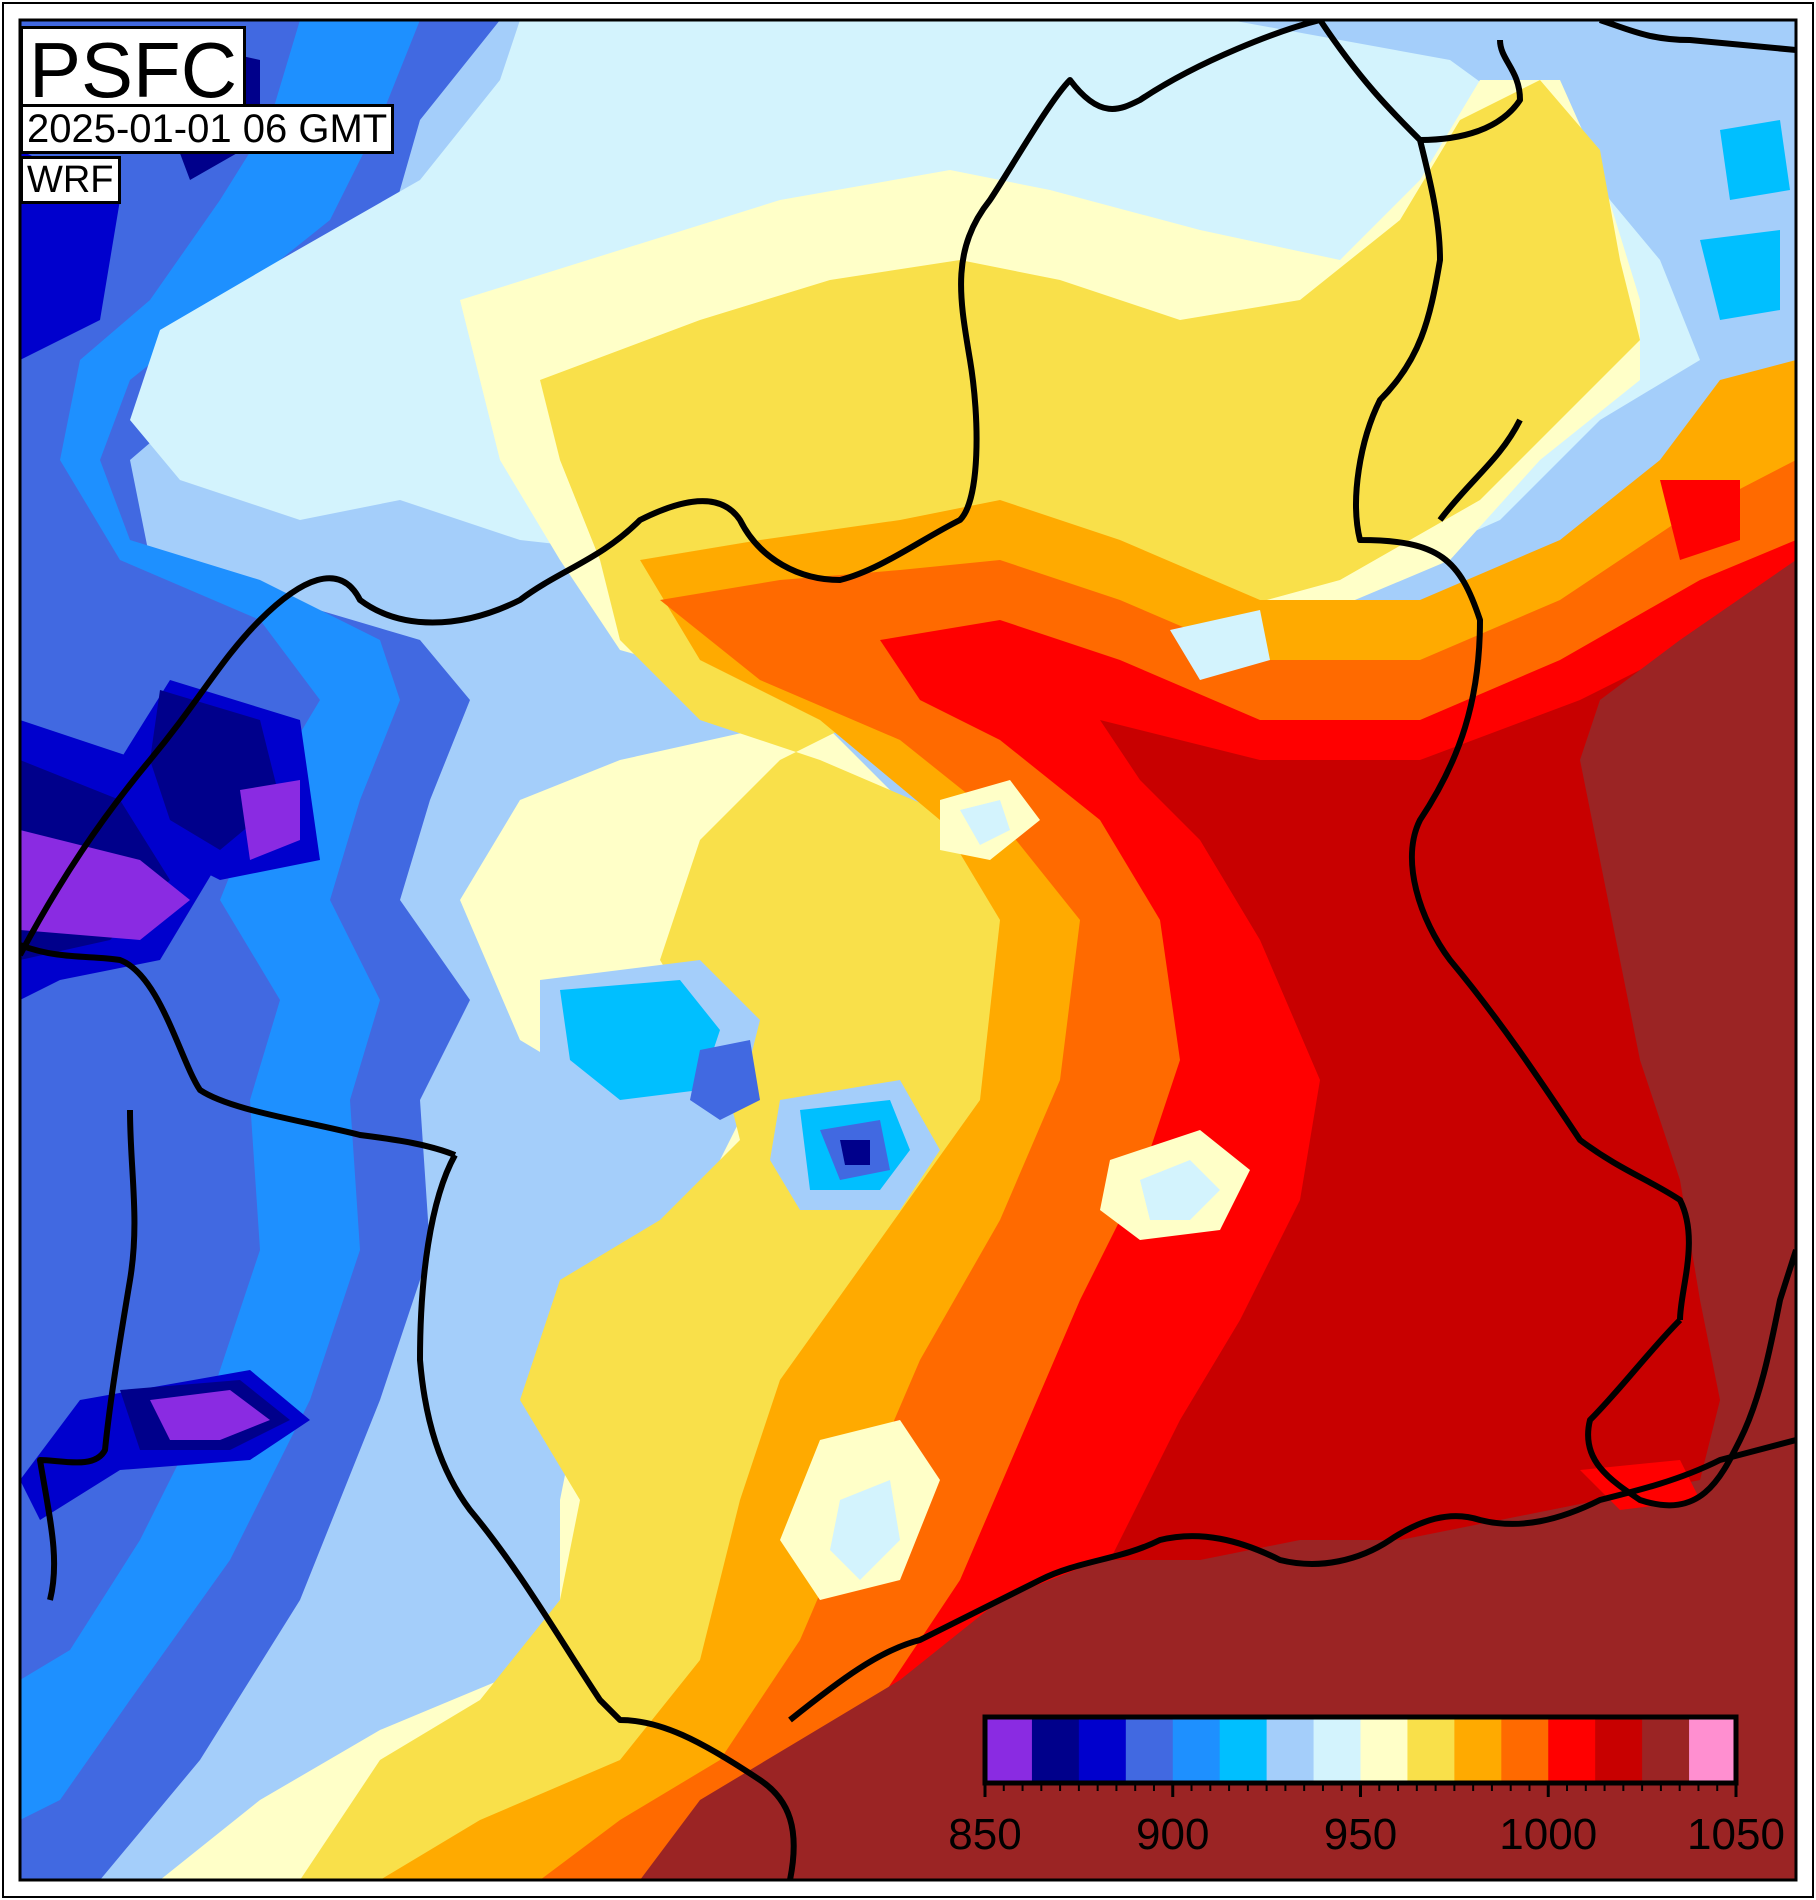 Image resolution: width=1816 pixels, height=1900 pixels. Describe the element at coordinates (985, 1834) in the screenshot. I see `colorbar-tick-label: 850` at that location.